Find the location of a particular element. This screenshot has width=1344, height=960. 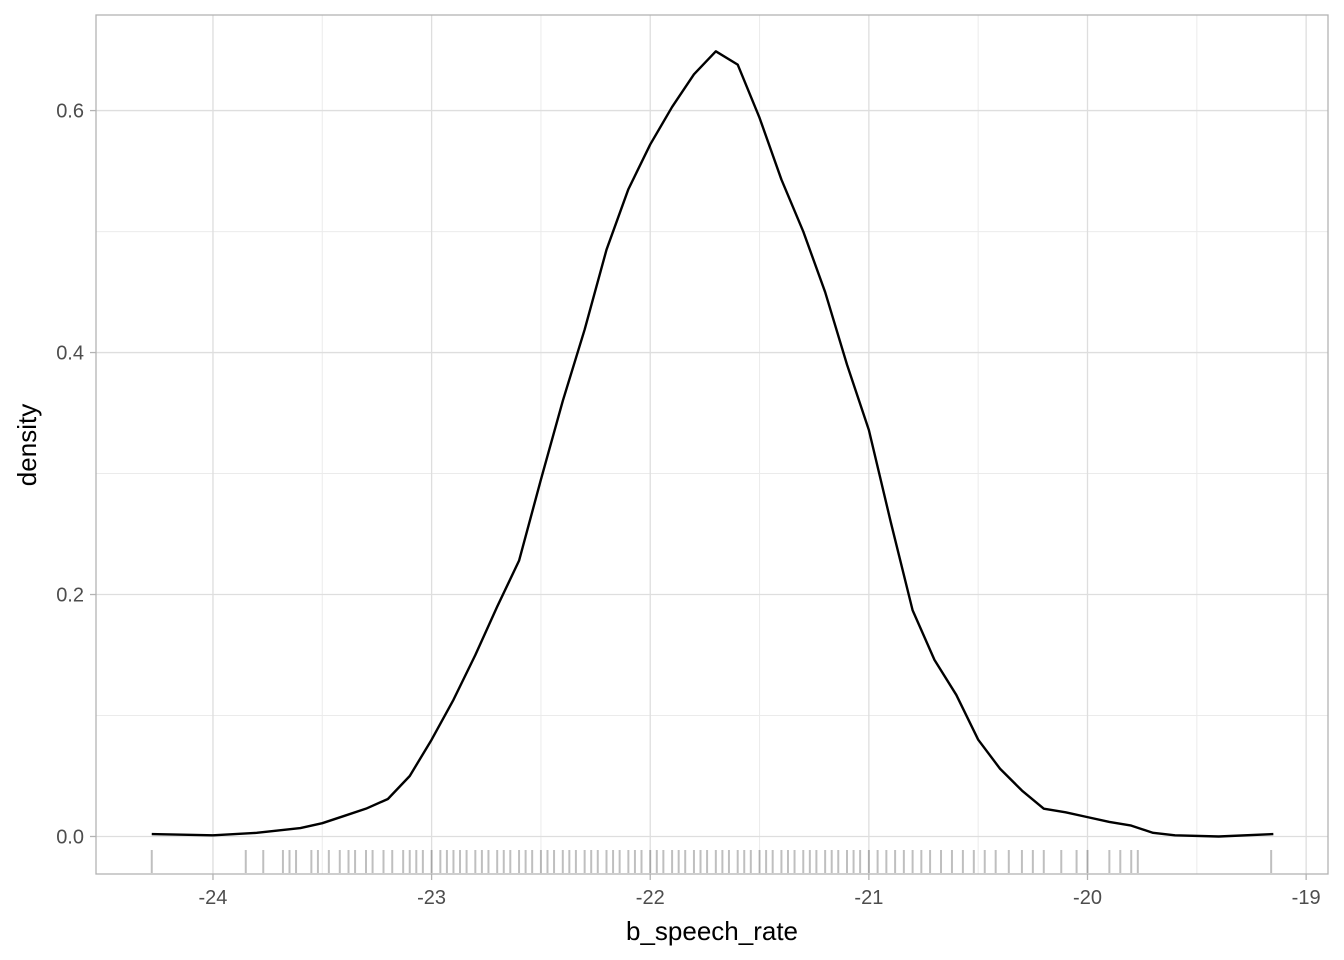

x-tick-label: -22 is located at coordinates (650, 898).